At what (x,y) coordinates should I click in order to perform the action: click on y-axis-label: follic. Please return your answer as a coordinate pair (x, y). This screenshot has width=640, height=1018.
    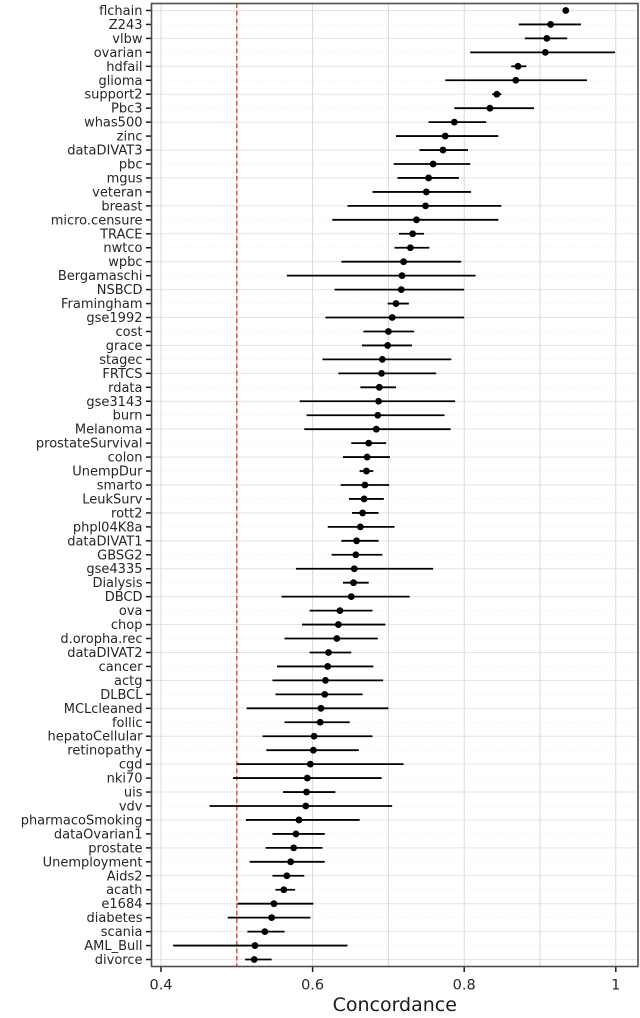
    Looking at the image, I should click on (127, 723).